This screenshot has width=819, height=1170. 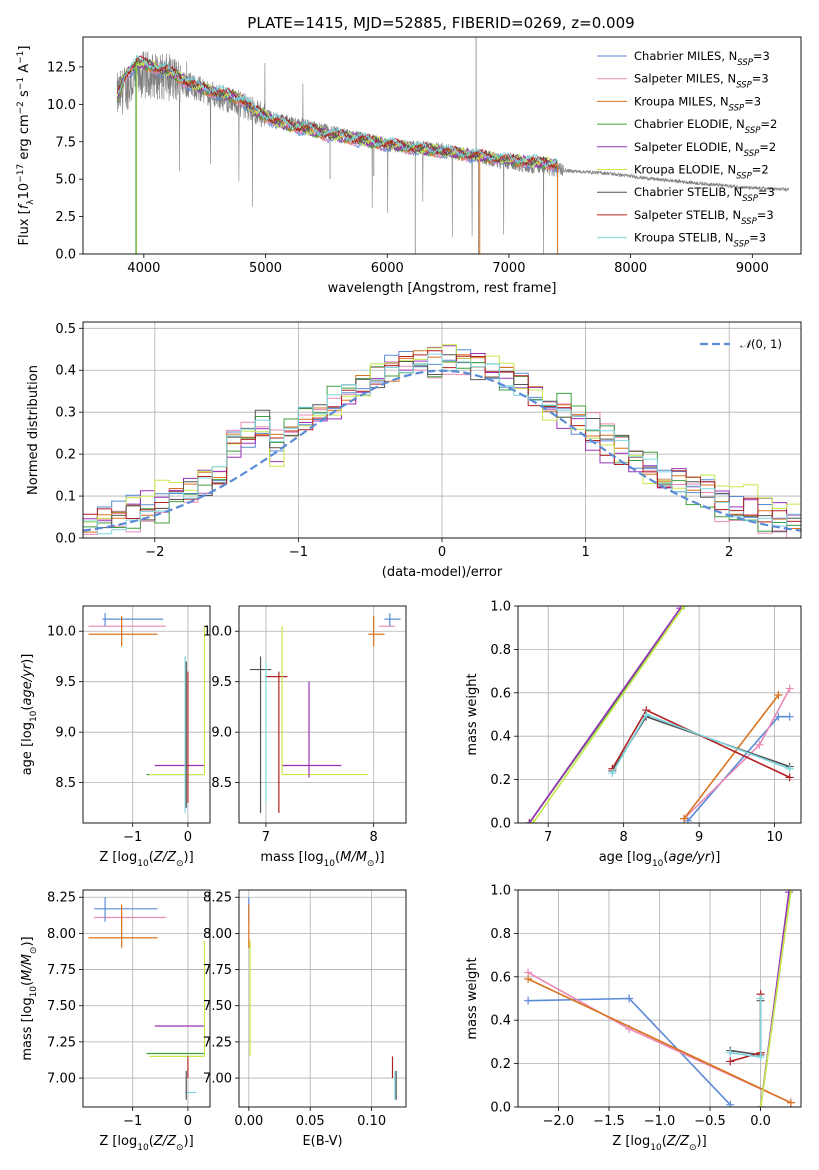 What do you see at coordinates (760, 1121) in the screenshot?
I see `x-tick-label: 0.0` at bounding box center [760, 1121].